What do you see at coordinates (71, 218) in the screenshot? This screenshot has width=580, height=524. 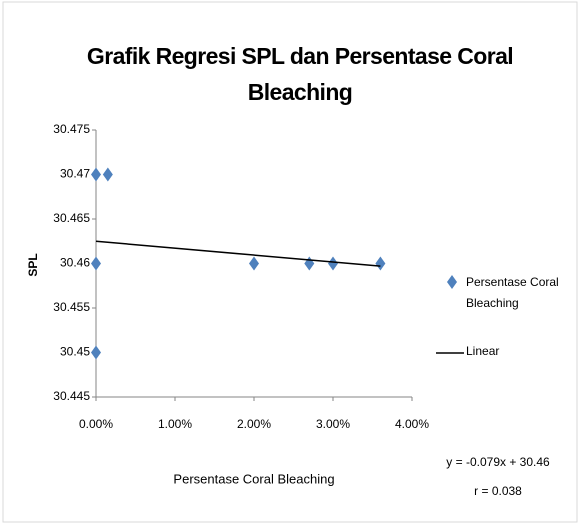 I see `y-tick-label: 30.465` at bounding box center [71, 218].